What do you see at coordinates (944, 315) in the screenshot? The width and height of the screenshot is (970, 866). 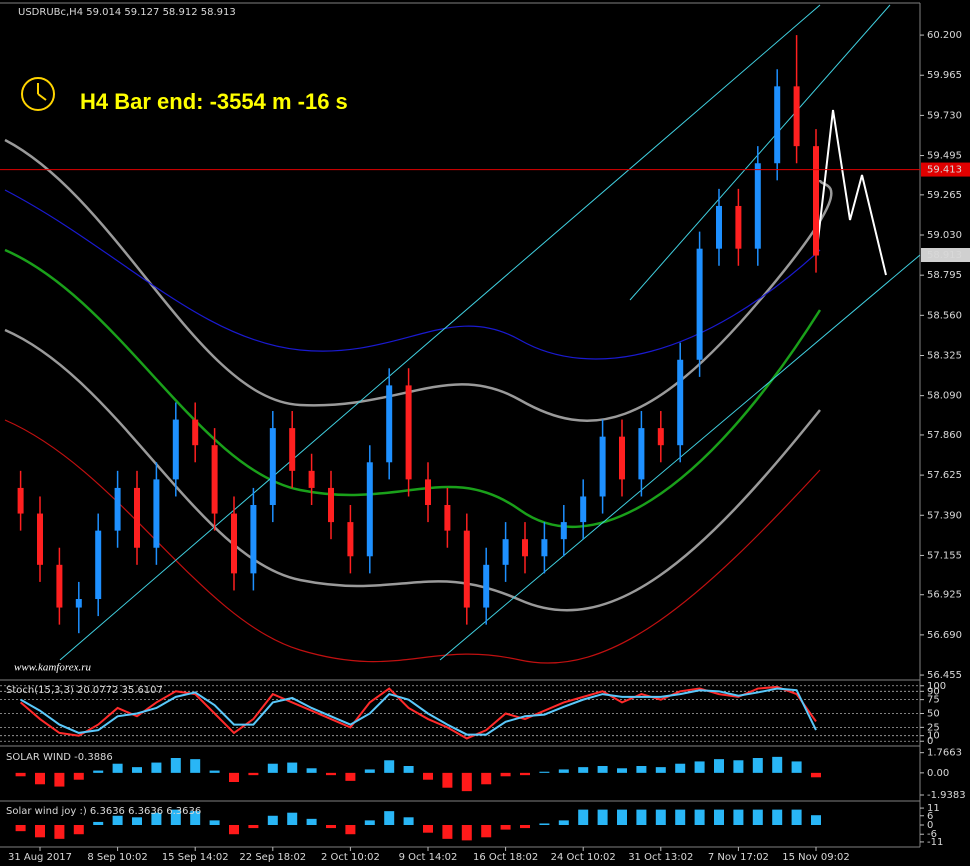 I see `y-tick-label: 58.560` at bounding box center [944, 315].